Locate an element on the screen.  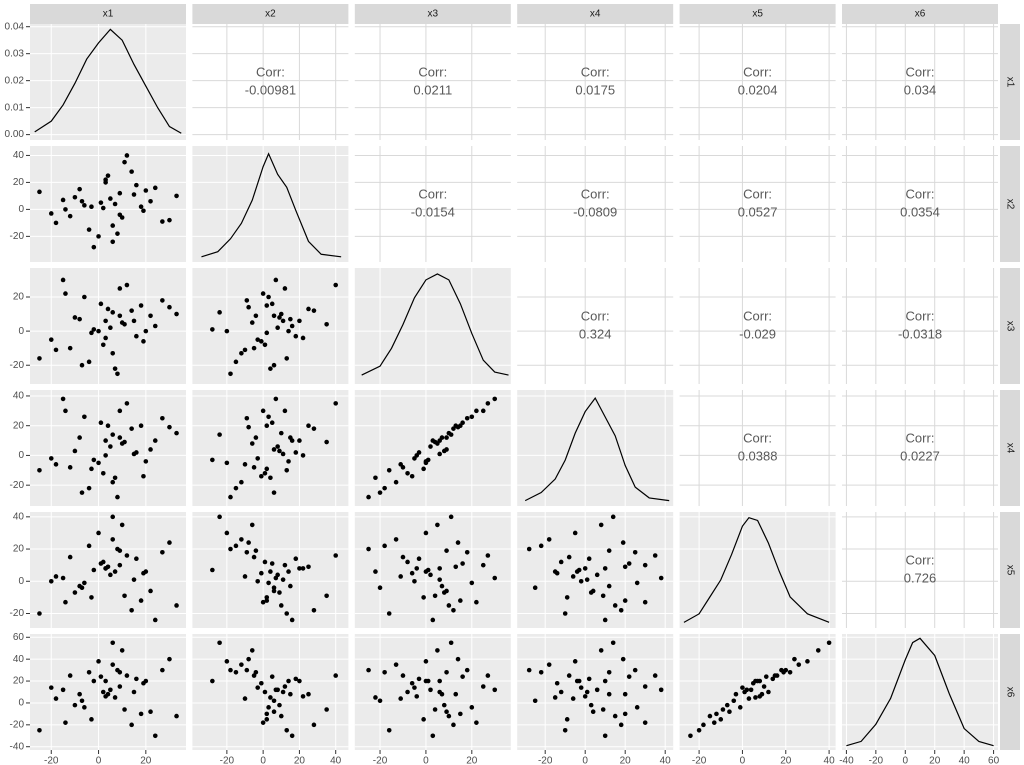
y-tick-label: -20 is located at coordinates (17, 236).